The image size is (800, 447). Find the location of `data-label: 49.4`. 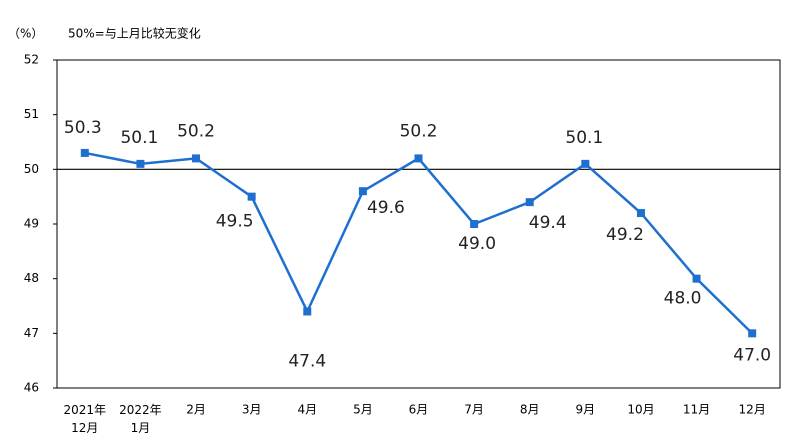

data-label: 49.4 is located at coordinates (548, 223).